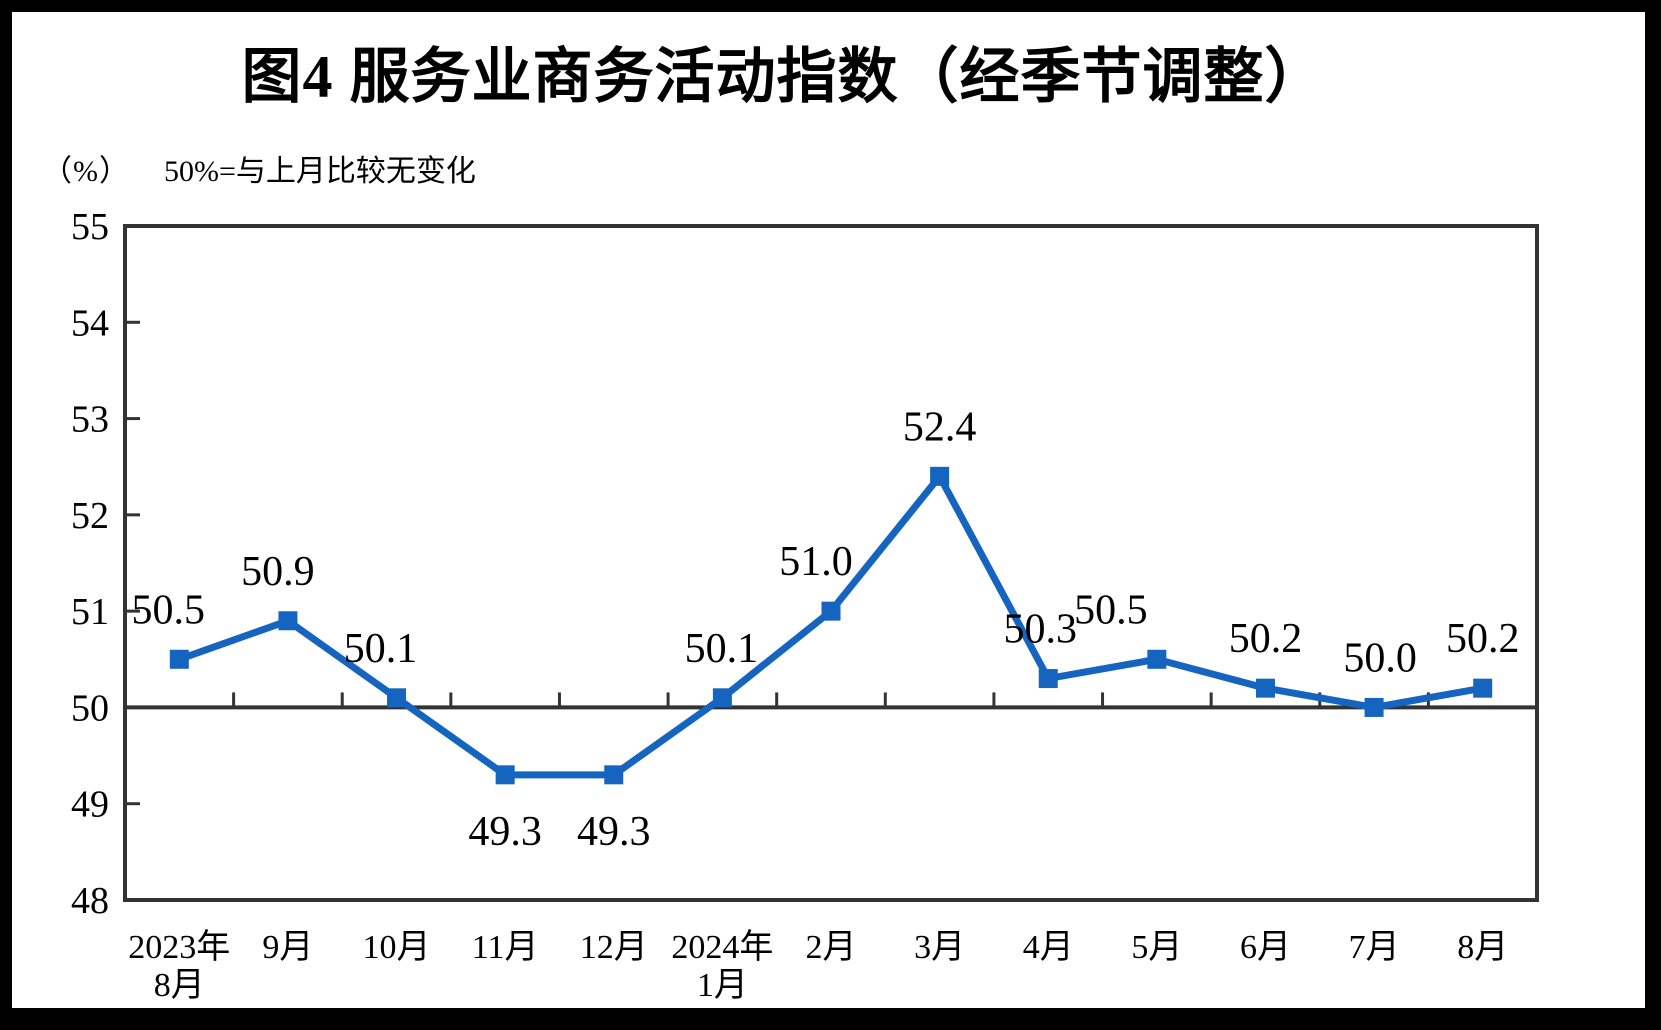  Describe the element at coordinates (722, 947) in the screenshot. I see `x-axis-category-label: 2024年` at that location.